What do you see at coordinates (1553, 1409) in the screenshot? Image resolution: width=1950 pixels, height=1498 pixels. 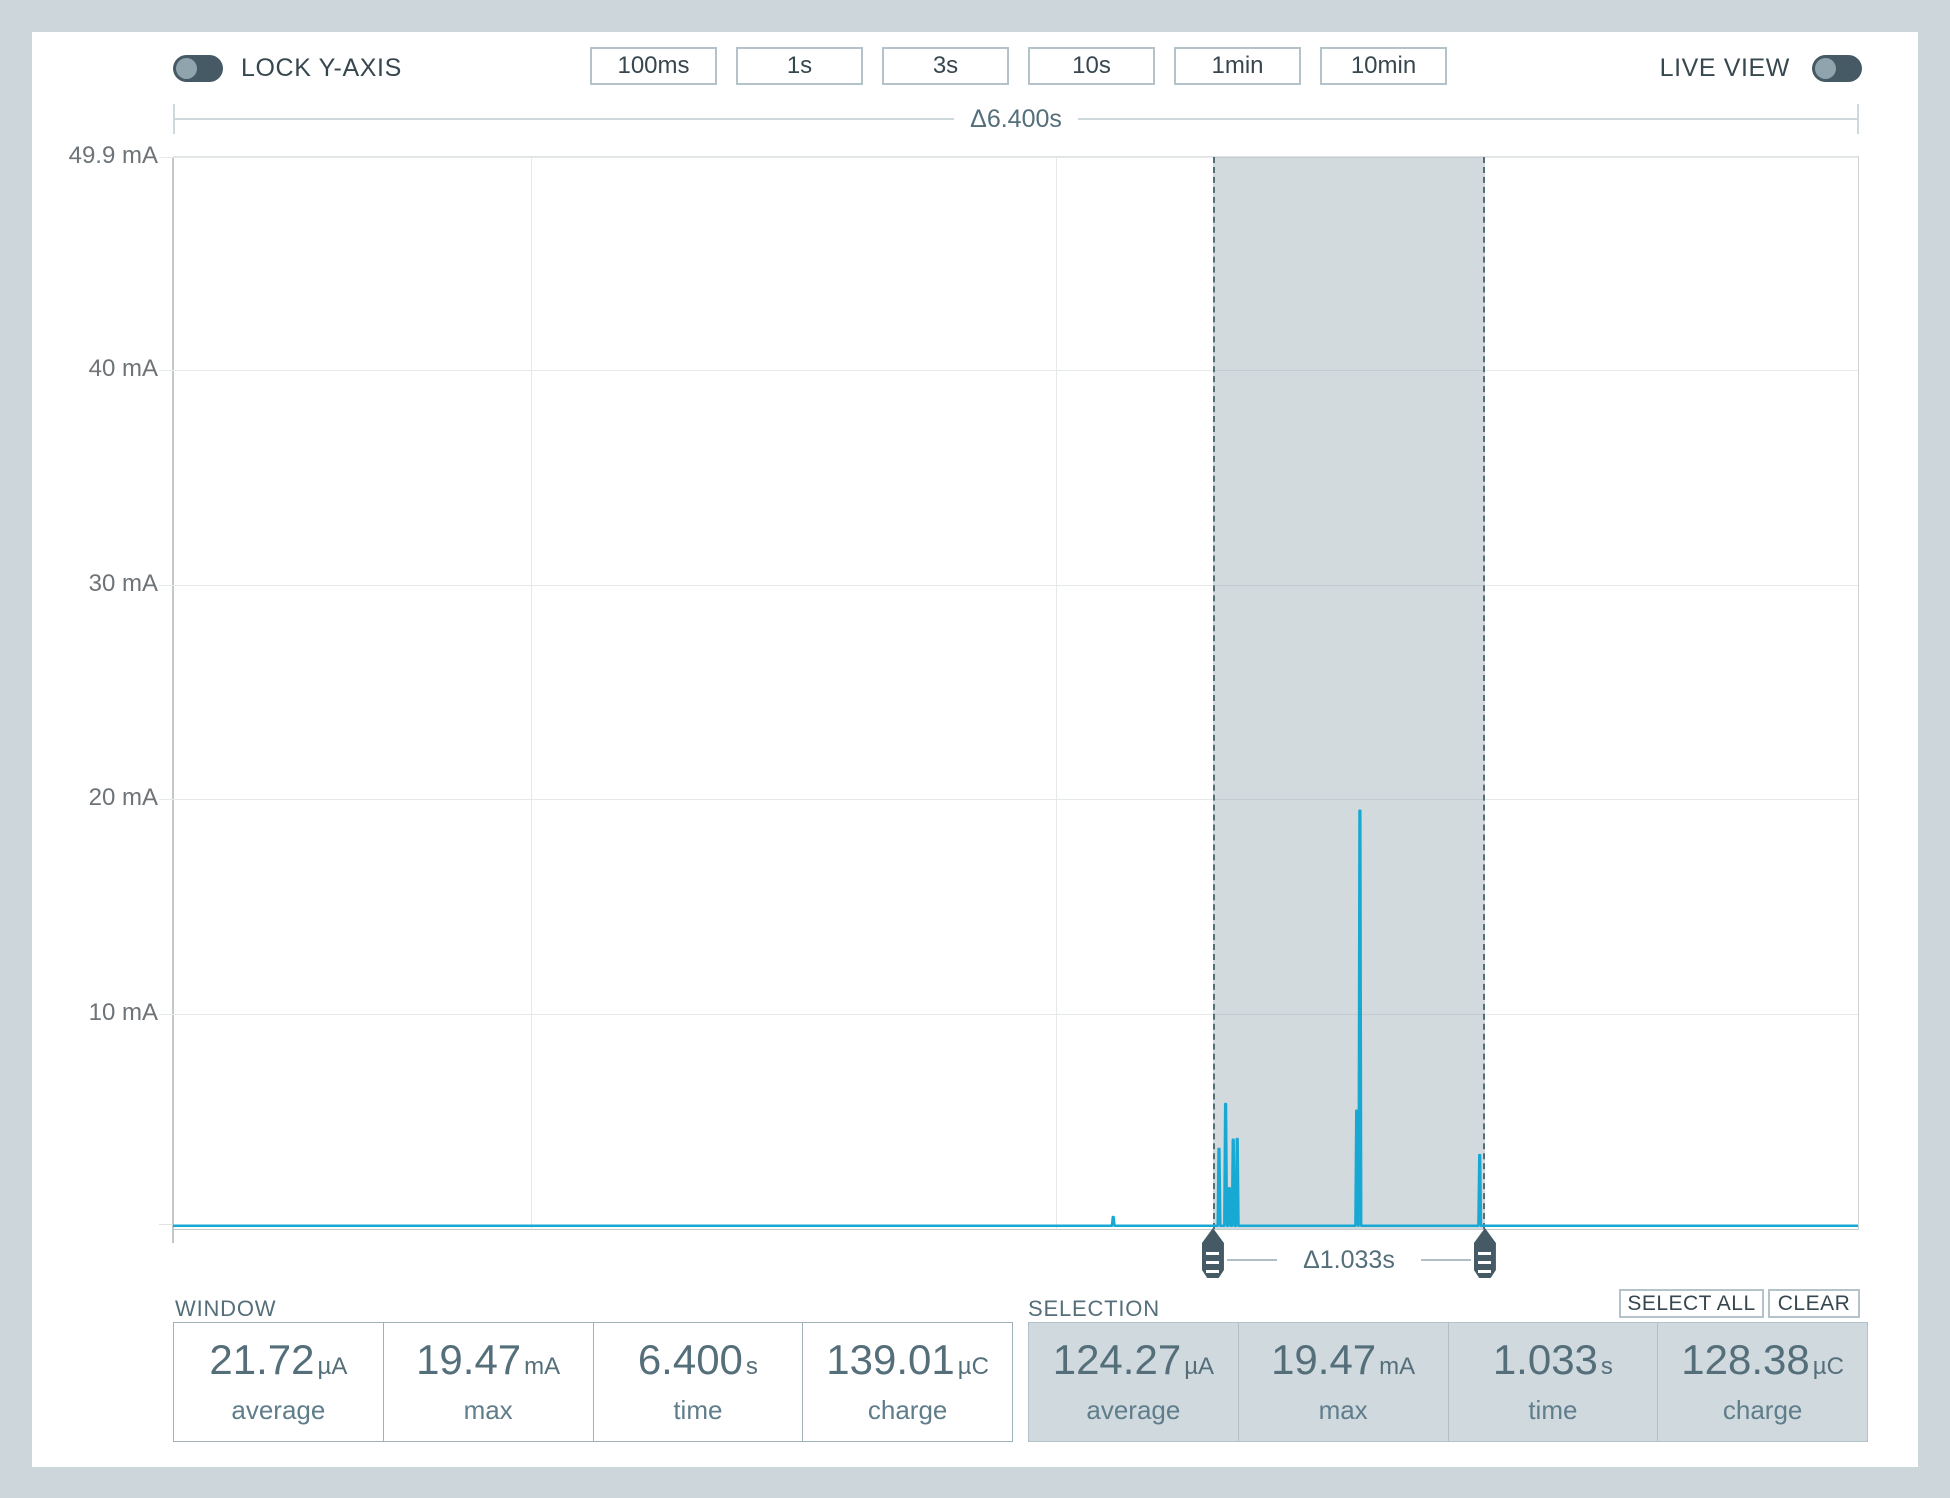 I see `selection-time-label: time` at bounding box center [1553, 1409].